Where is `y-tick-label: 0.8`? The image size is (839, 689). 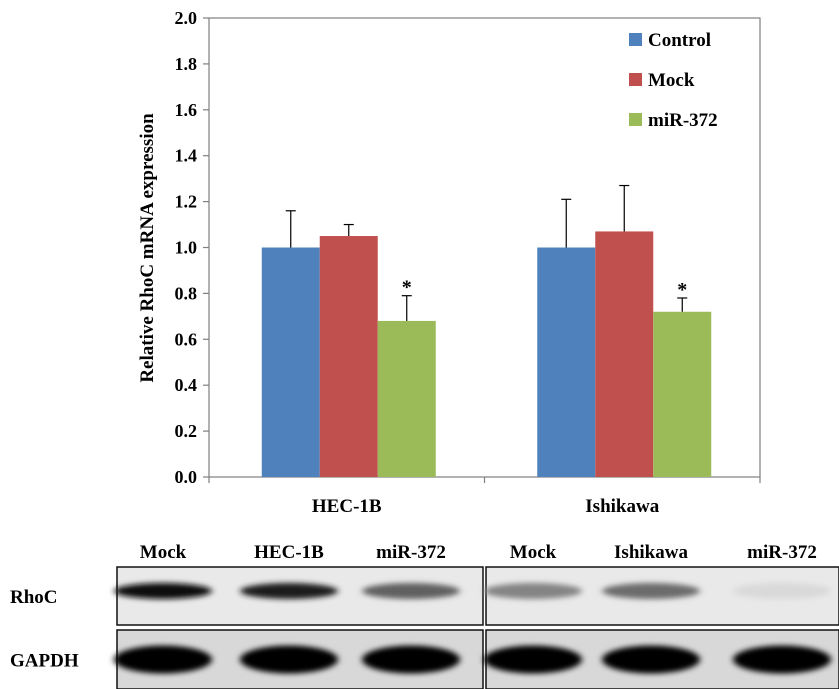
y-tick-label: 0.8 is located at coordinates (186, 293).